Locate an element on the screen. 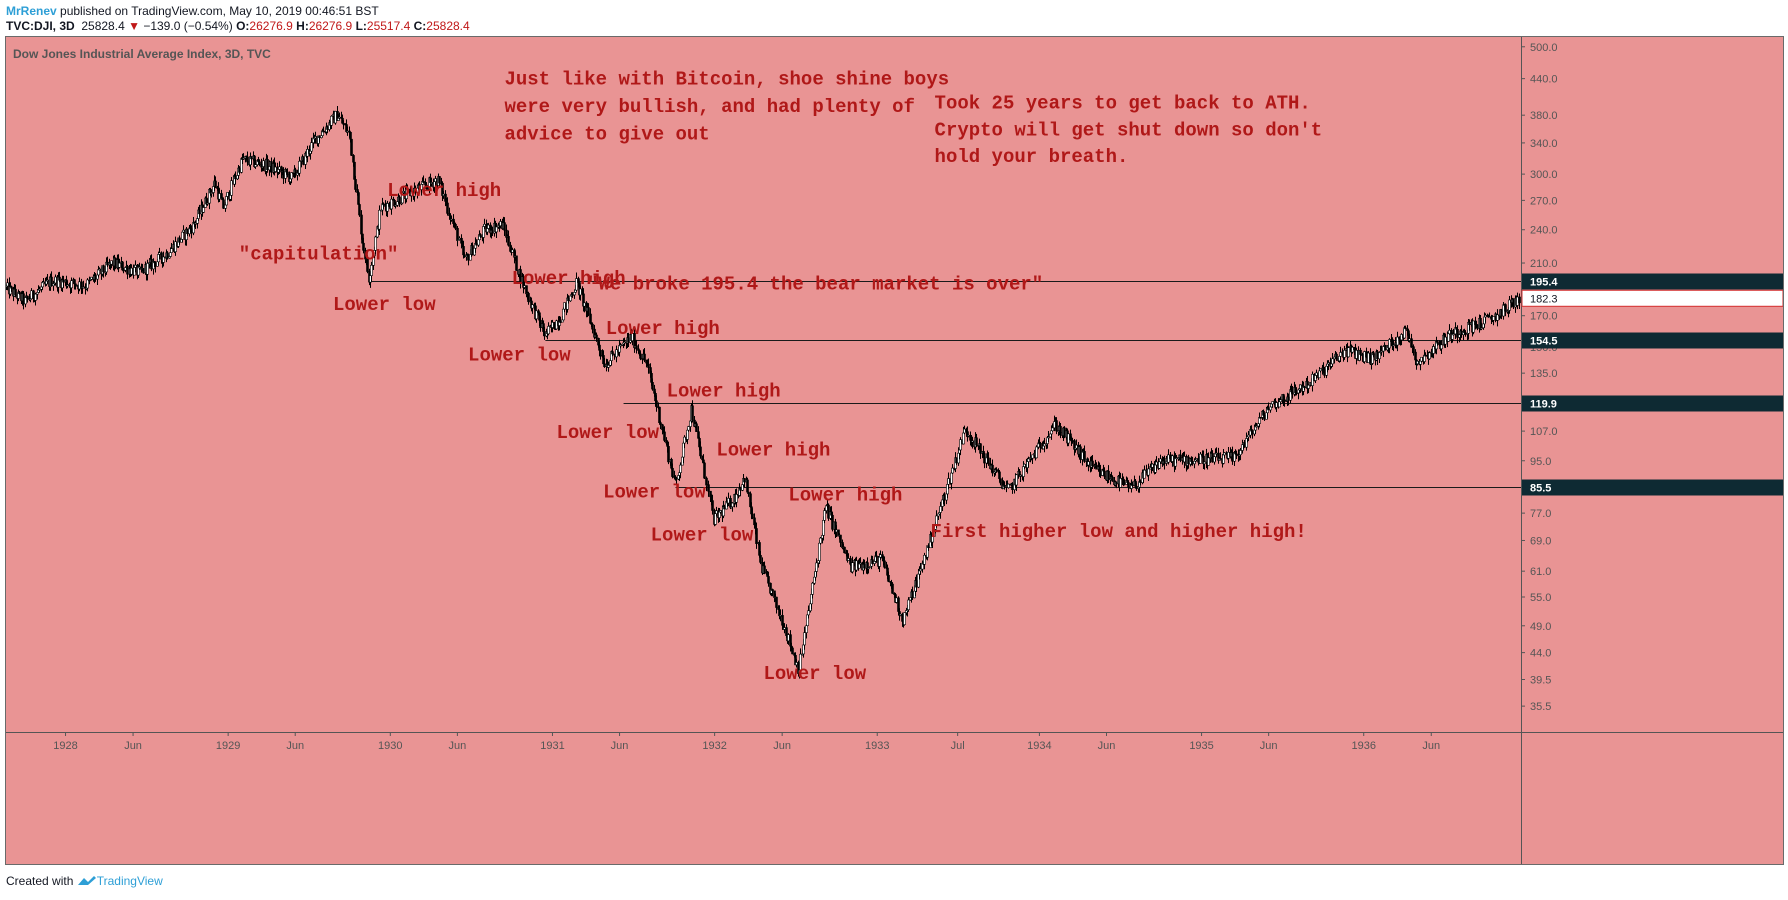 Image resolution: width=1788 pixels, height=900 pixels. level-label: 119.9 is located at coordinates (1543, 405).